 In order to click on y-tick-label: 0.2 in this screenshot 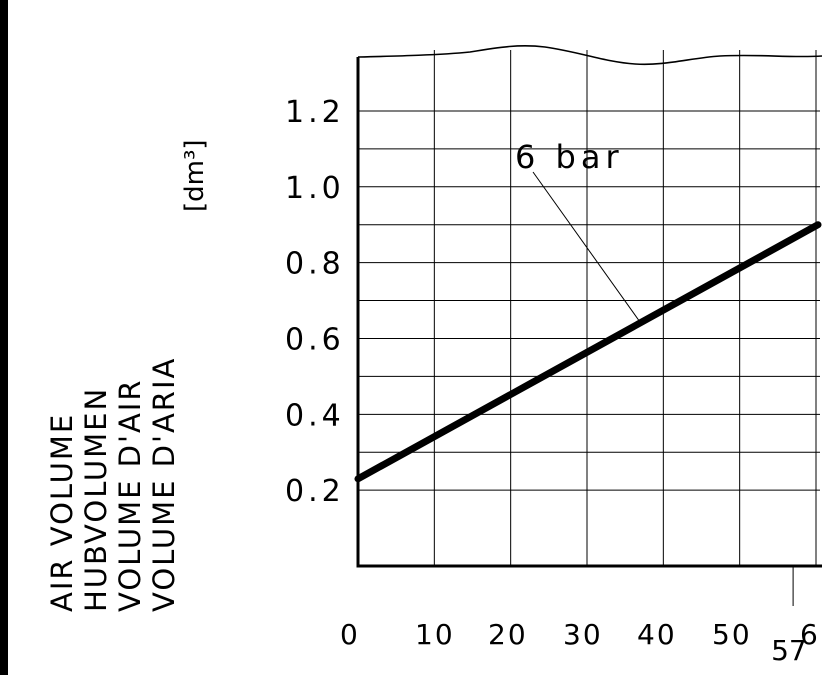, I will do `click(315, 491)`.